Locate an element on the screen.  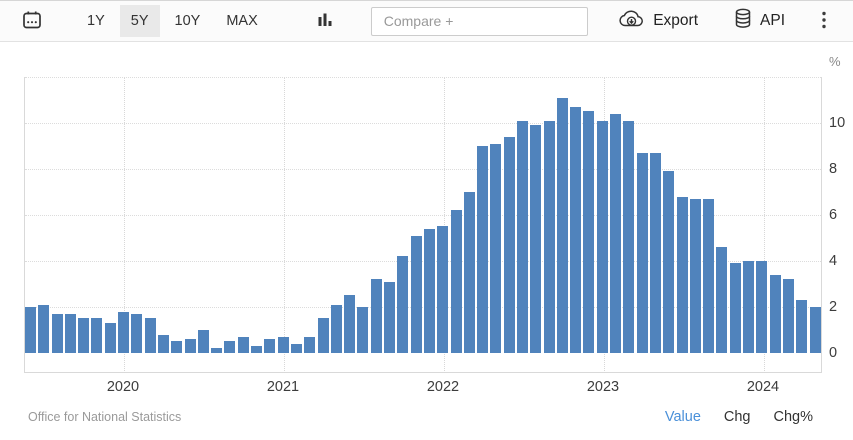
export-label: Export is located at coordinates (676, 20).